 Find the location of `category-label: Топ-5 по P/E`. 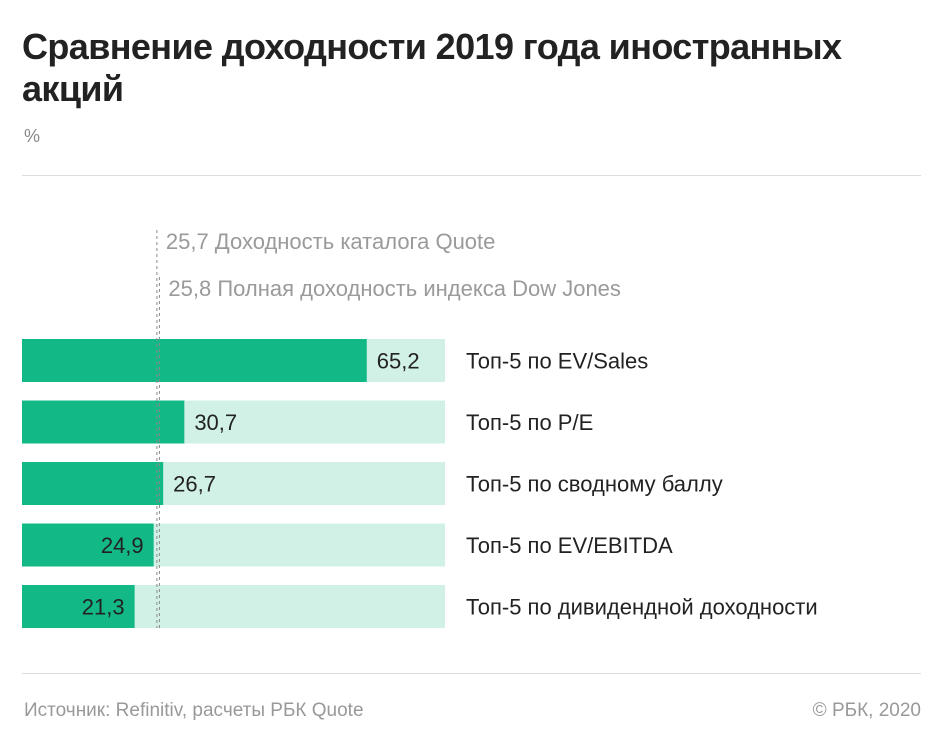

category-label: Топ-5 по P/E is located at coordinates (529, 422).